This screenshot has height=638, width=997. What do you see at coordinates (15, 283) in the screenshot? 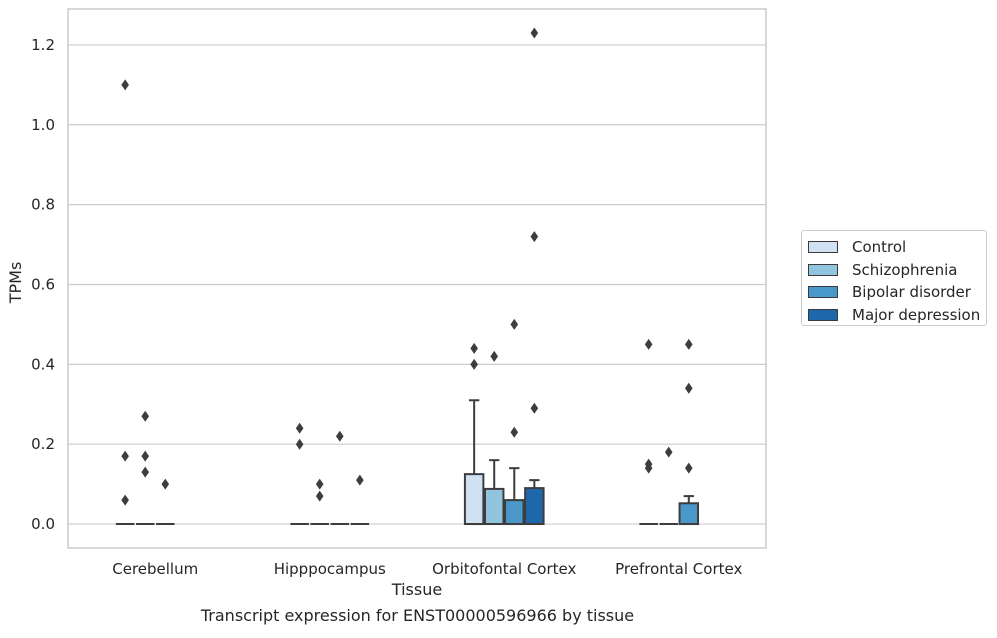
I see `y-axis-title: TPMs` at bounding box center [15, 283].